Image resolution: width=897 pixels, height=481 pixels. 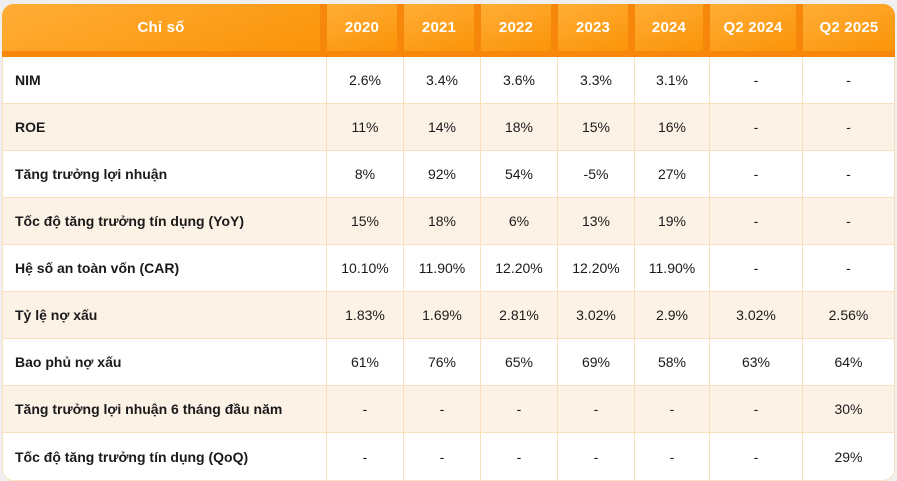 I want to click on header-cell-quarter: Q2 2025, so click(x=849, y=27).